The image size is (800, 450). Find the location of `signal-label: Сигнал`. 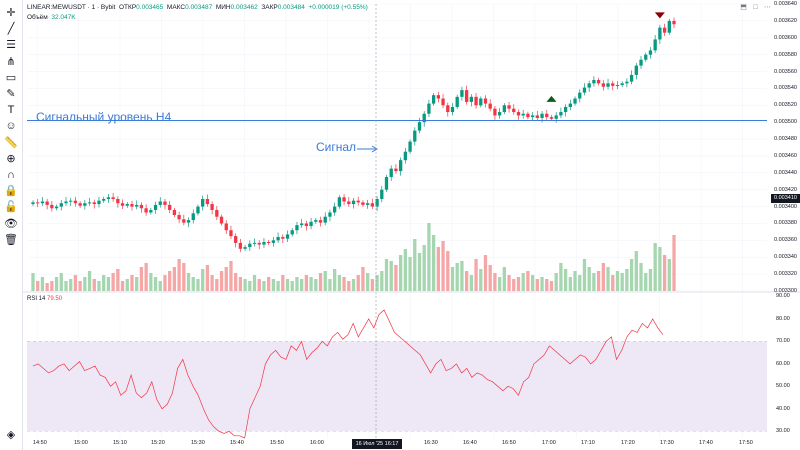

signal-label: Сигнал is located at coordinates (336, 147).